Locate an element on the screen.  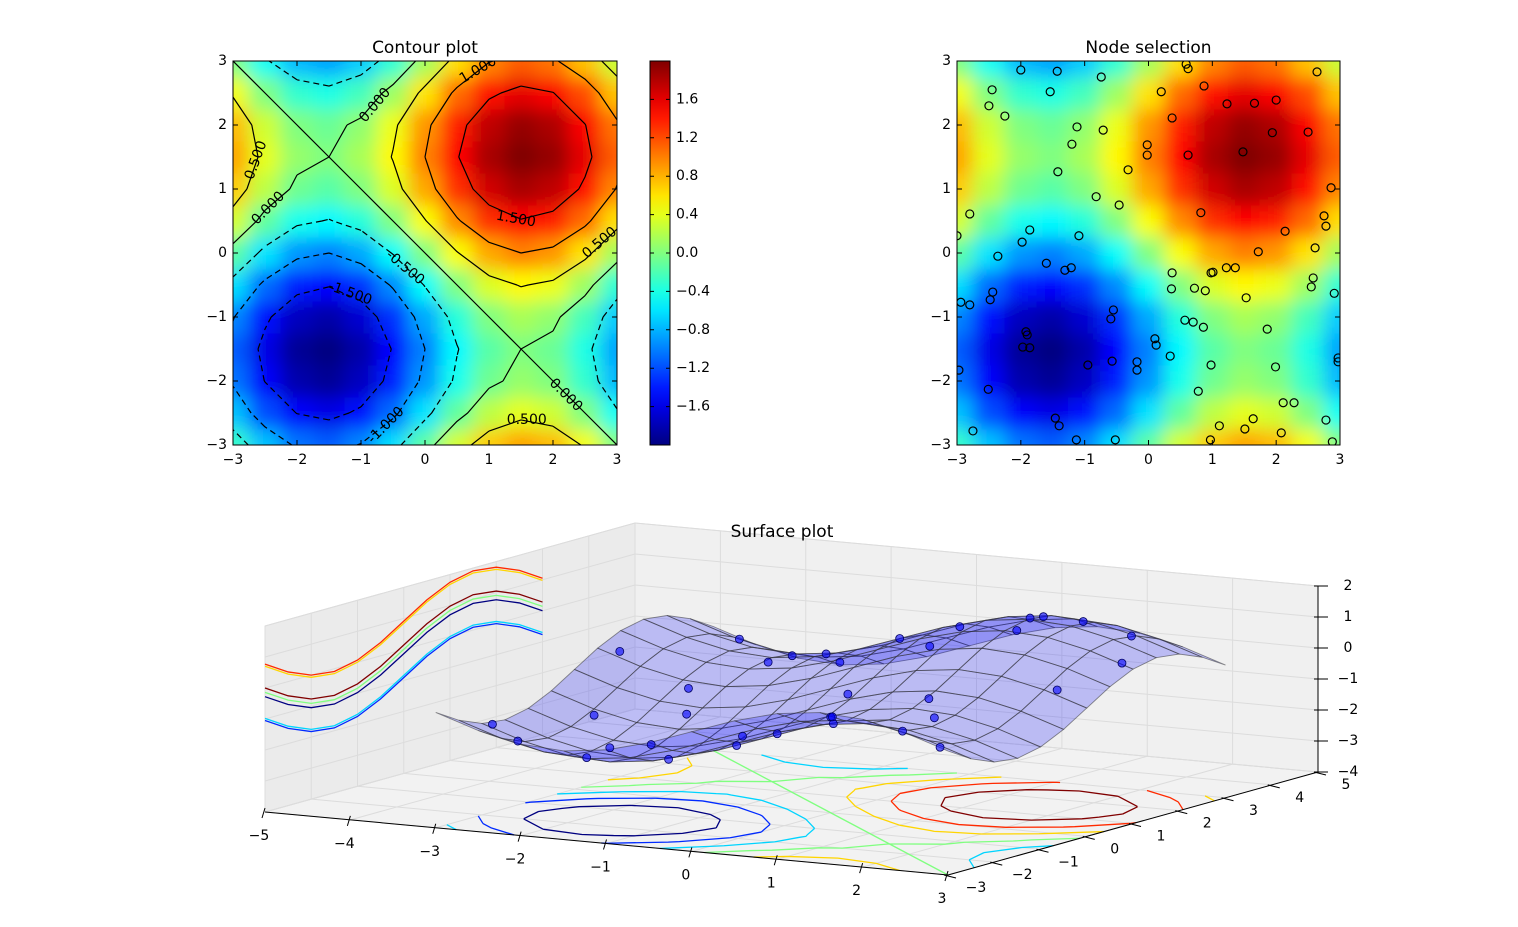
y-tick-label: −1 is located at coordinates (940, 317).